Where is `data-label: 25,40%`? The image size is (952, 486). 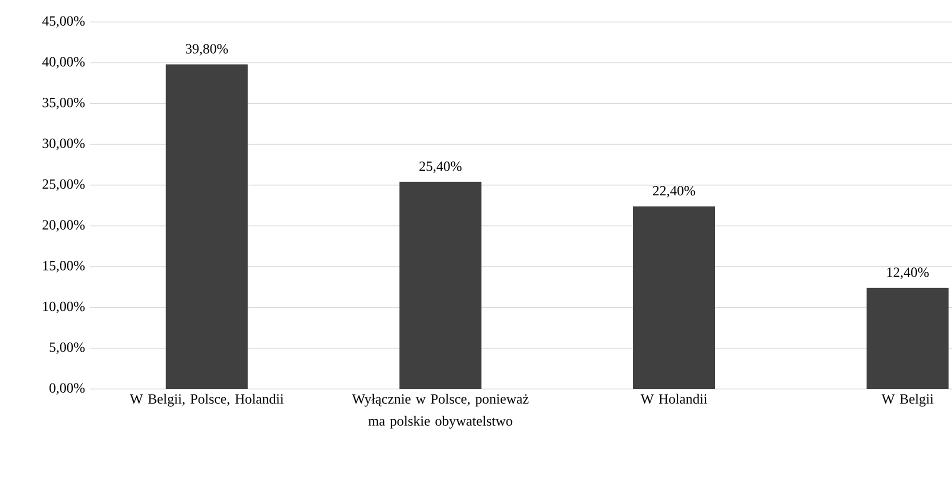
data-label: 25,40% is located at coordinates (440, 167).